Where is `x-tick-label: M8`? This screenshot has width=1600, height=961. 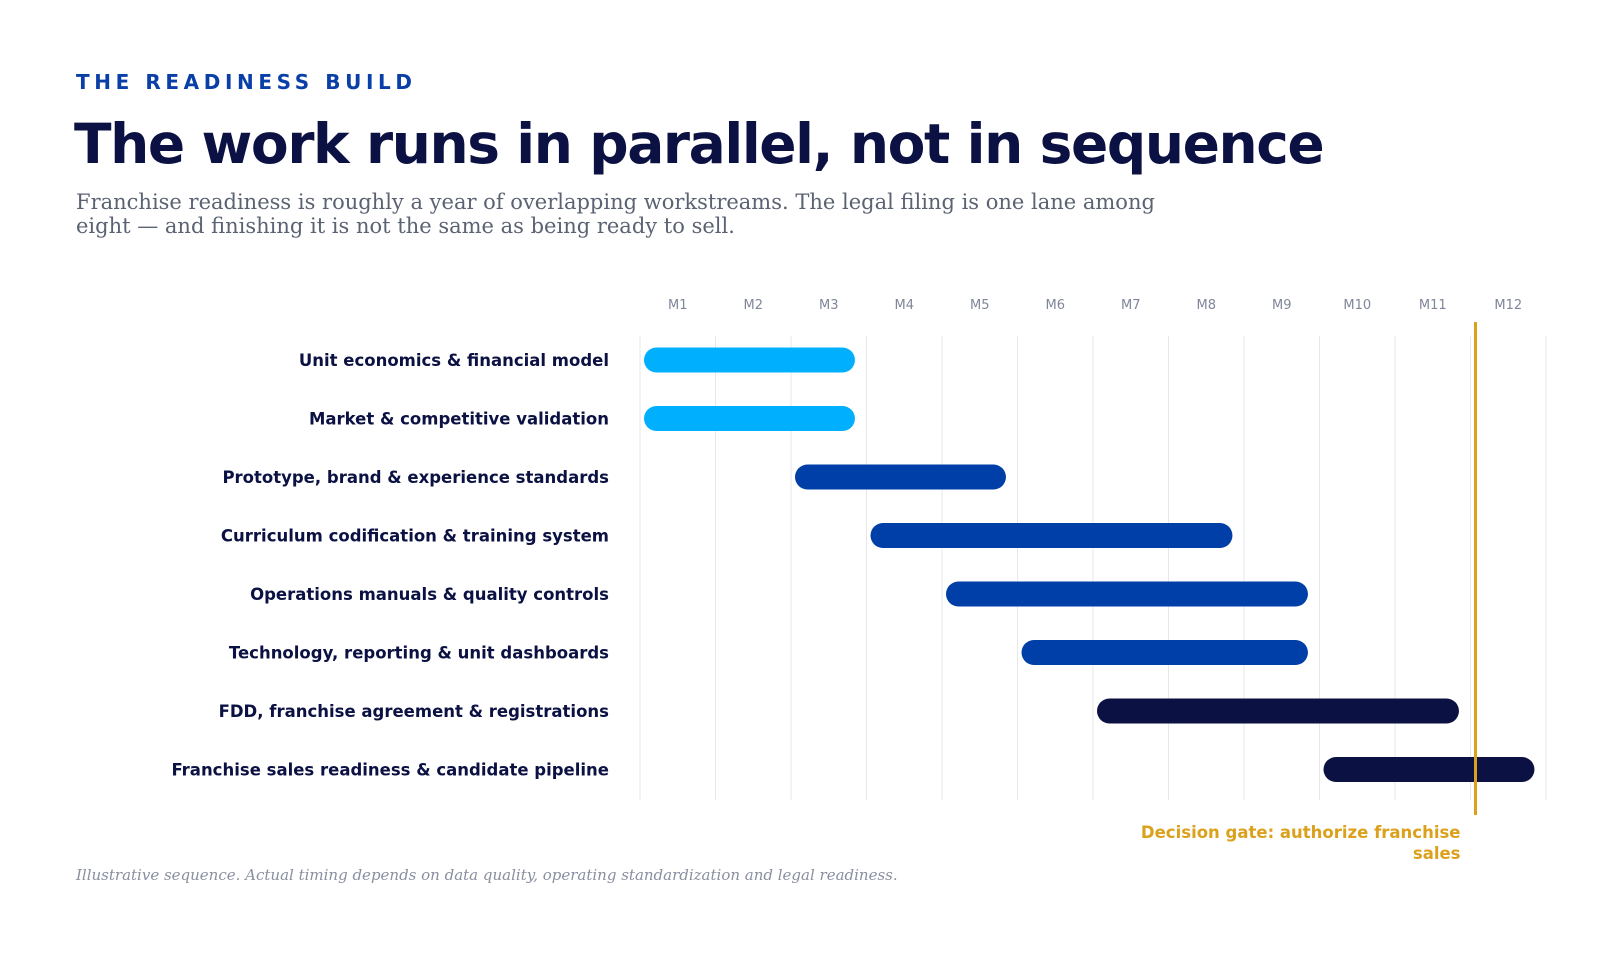
x-tick-label: M8 is located at coordinates (1207, 305).